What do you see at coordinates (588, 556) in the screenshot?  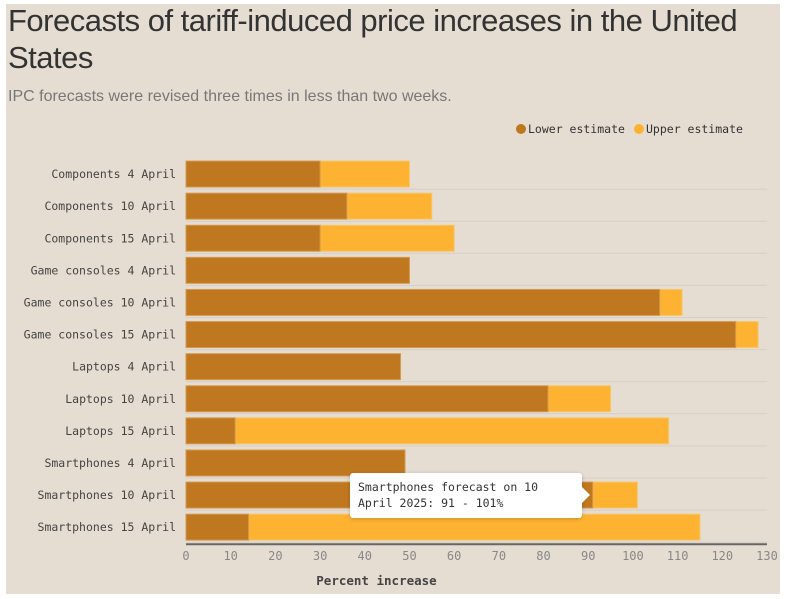 I see `x-tick-label: 90` at bounding box center [588, 556].